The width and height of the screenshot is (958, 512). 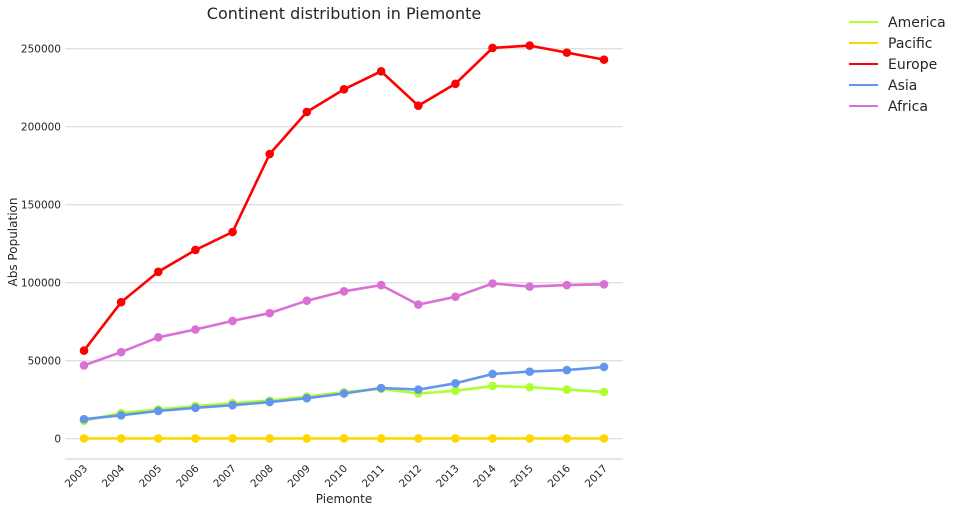 I want to click on point-africa-2016, so click(x=567, y=285).